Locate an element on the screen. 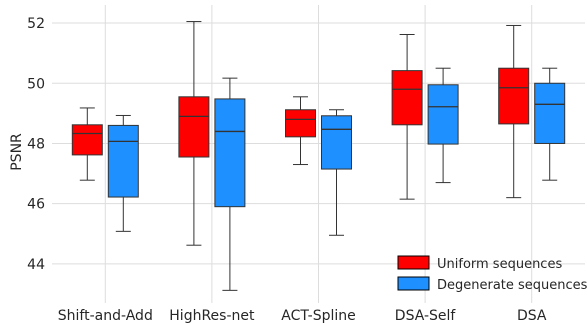  legend: Uniform sequences Degenerate sequences is located at coordinates (492, 274).